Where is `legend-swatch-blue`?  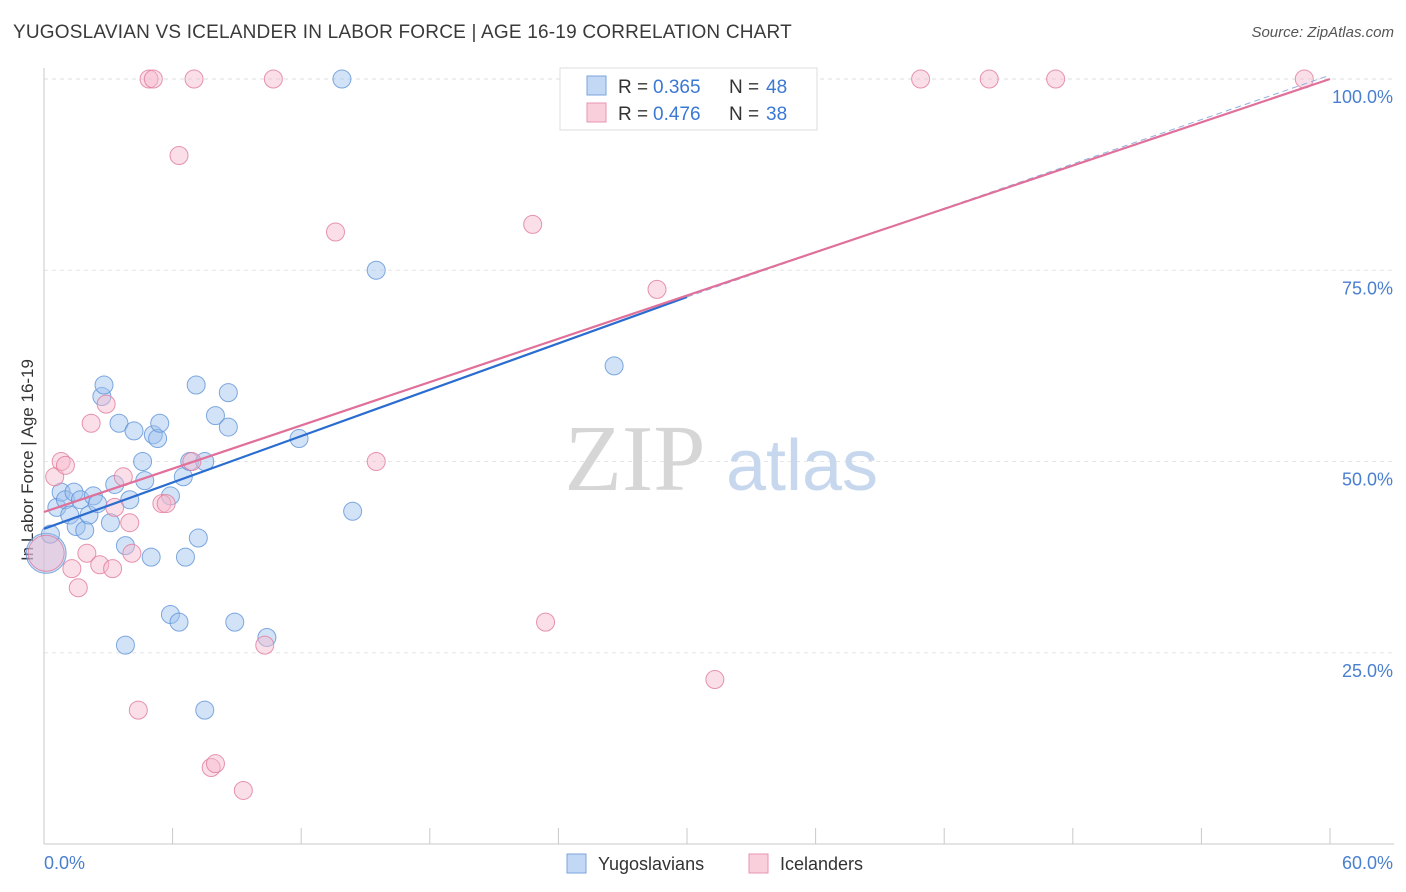
legend-swatch-blue is located at coordinates (596, 85).